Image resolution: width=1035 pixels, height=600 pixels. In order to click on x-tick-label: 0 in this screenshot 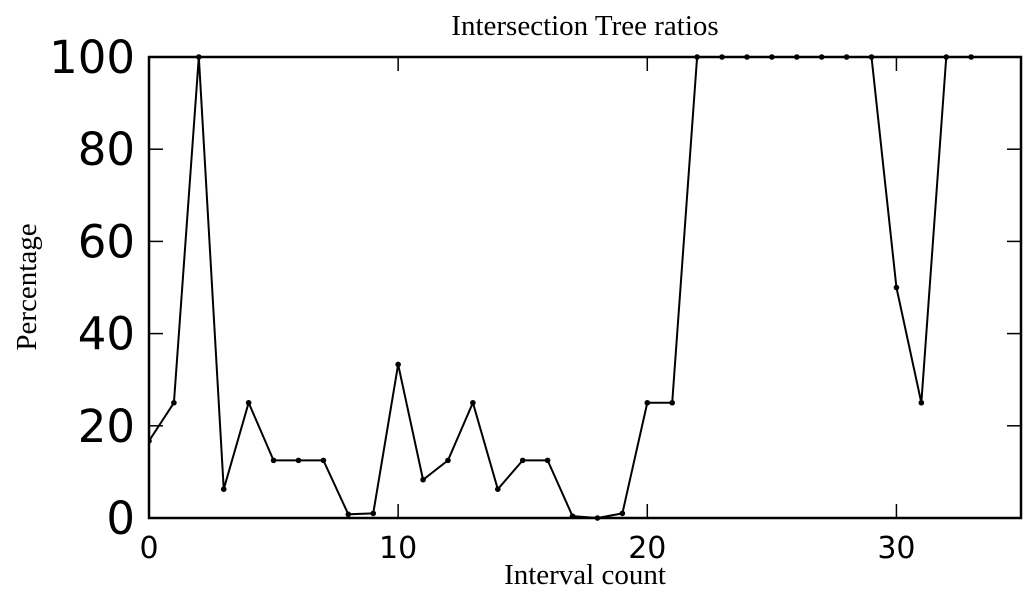, I will do `click(148, 548)`.